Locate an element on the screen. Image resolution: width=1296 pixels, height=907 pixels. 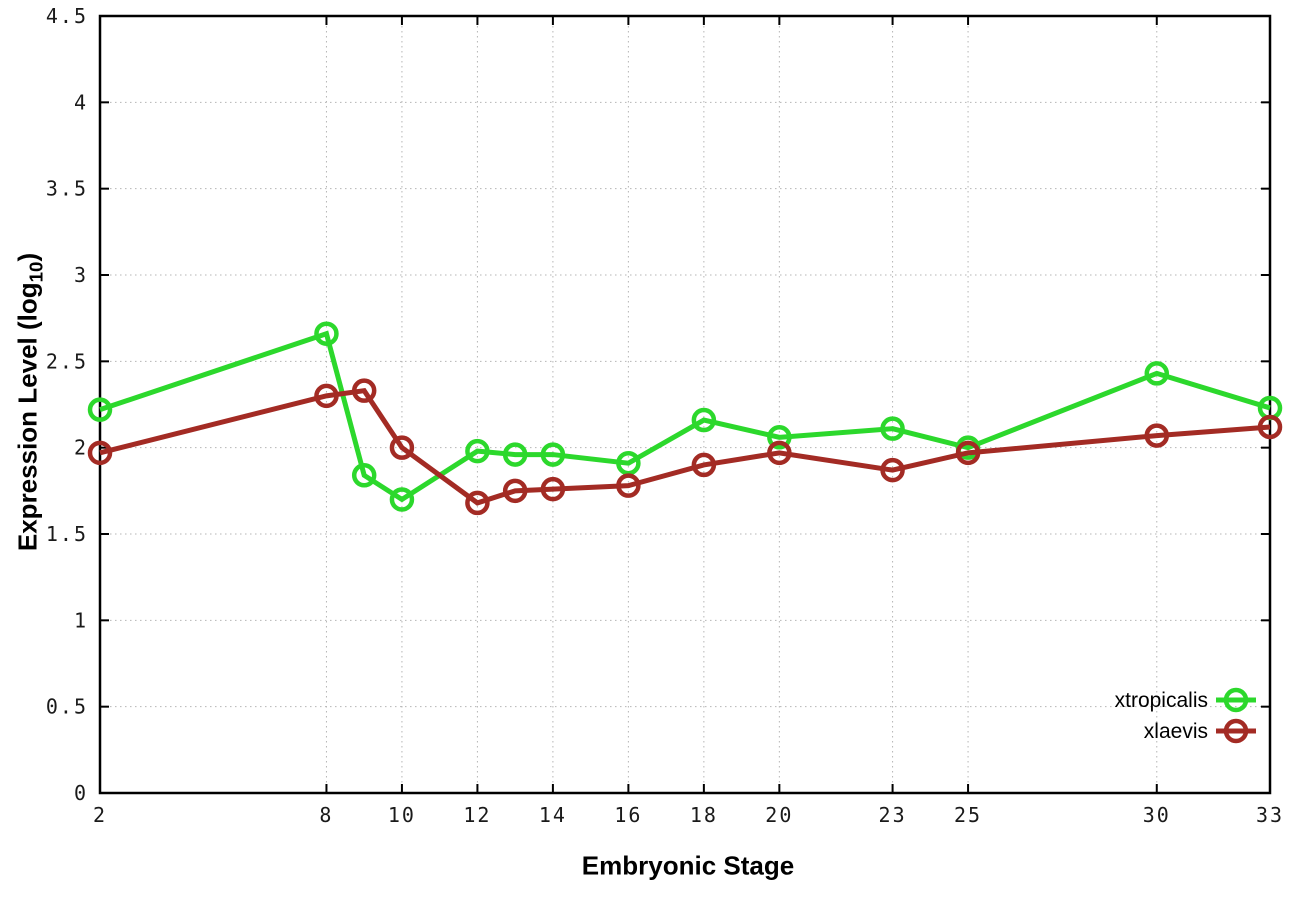
x-tick-label: 25 is located at coordinates (968, 815).